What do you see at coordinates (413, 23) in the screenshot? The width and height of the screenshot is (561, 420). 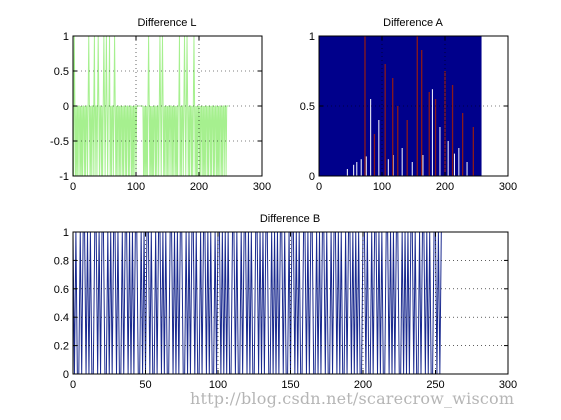 I see `title-difference-a: Difference A` at bounding box center [413, 23].